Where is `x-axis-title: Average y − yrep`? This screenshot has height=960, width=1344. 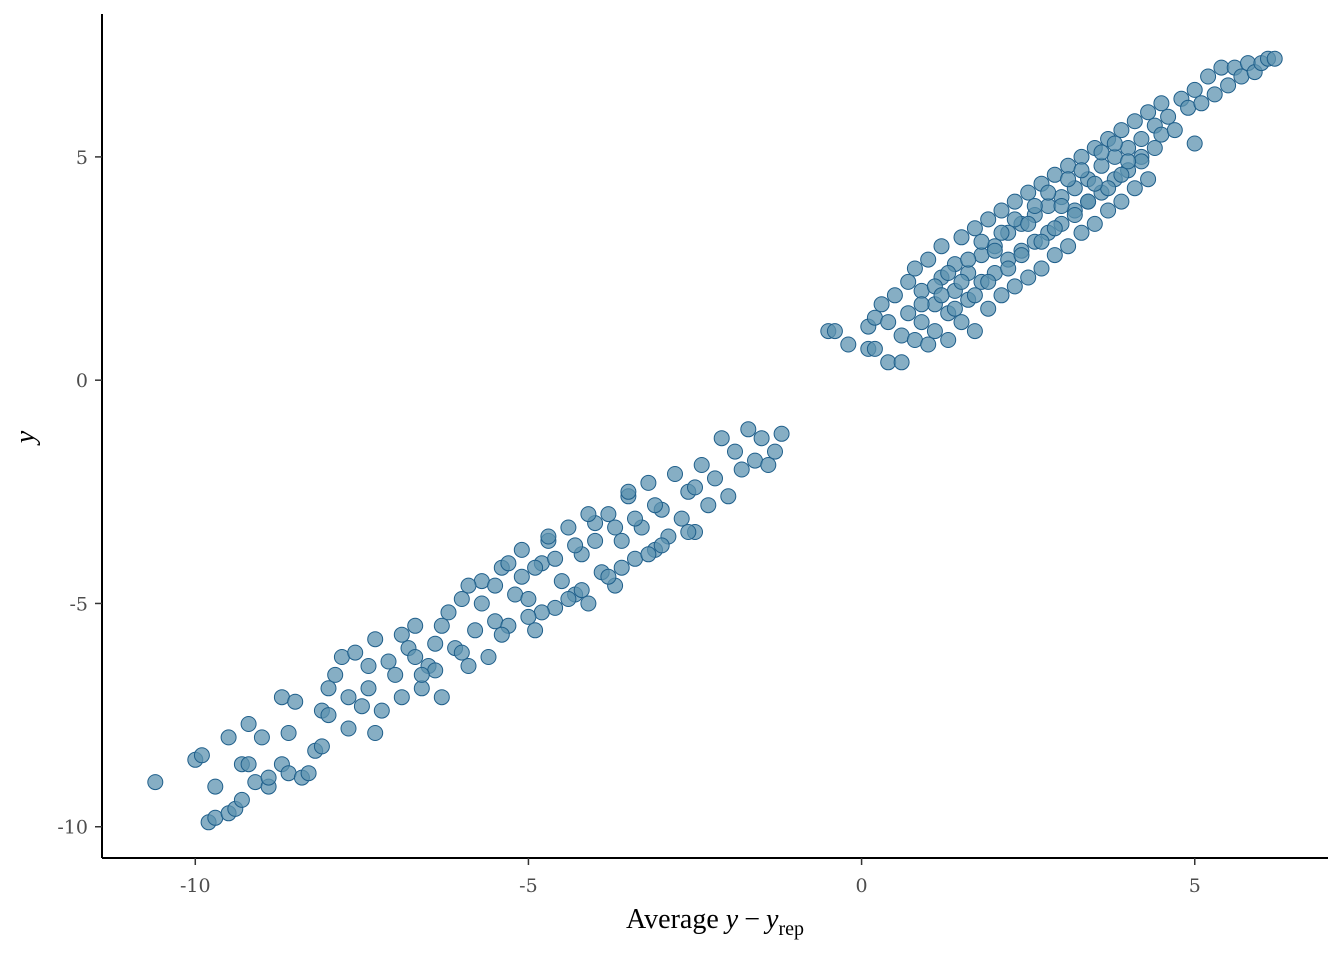
x-axis-title: Average y − yrep is located at coordinates (715, 922).